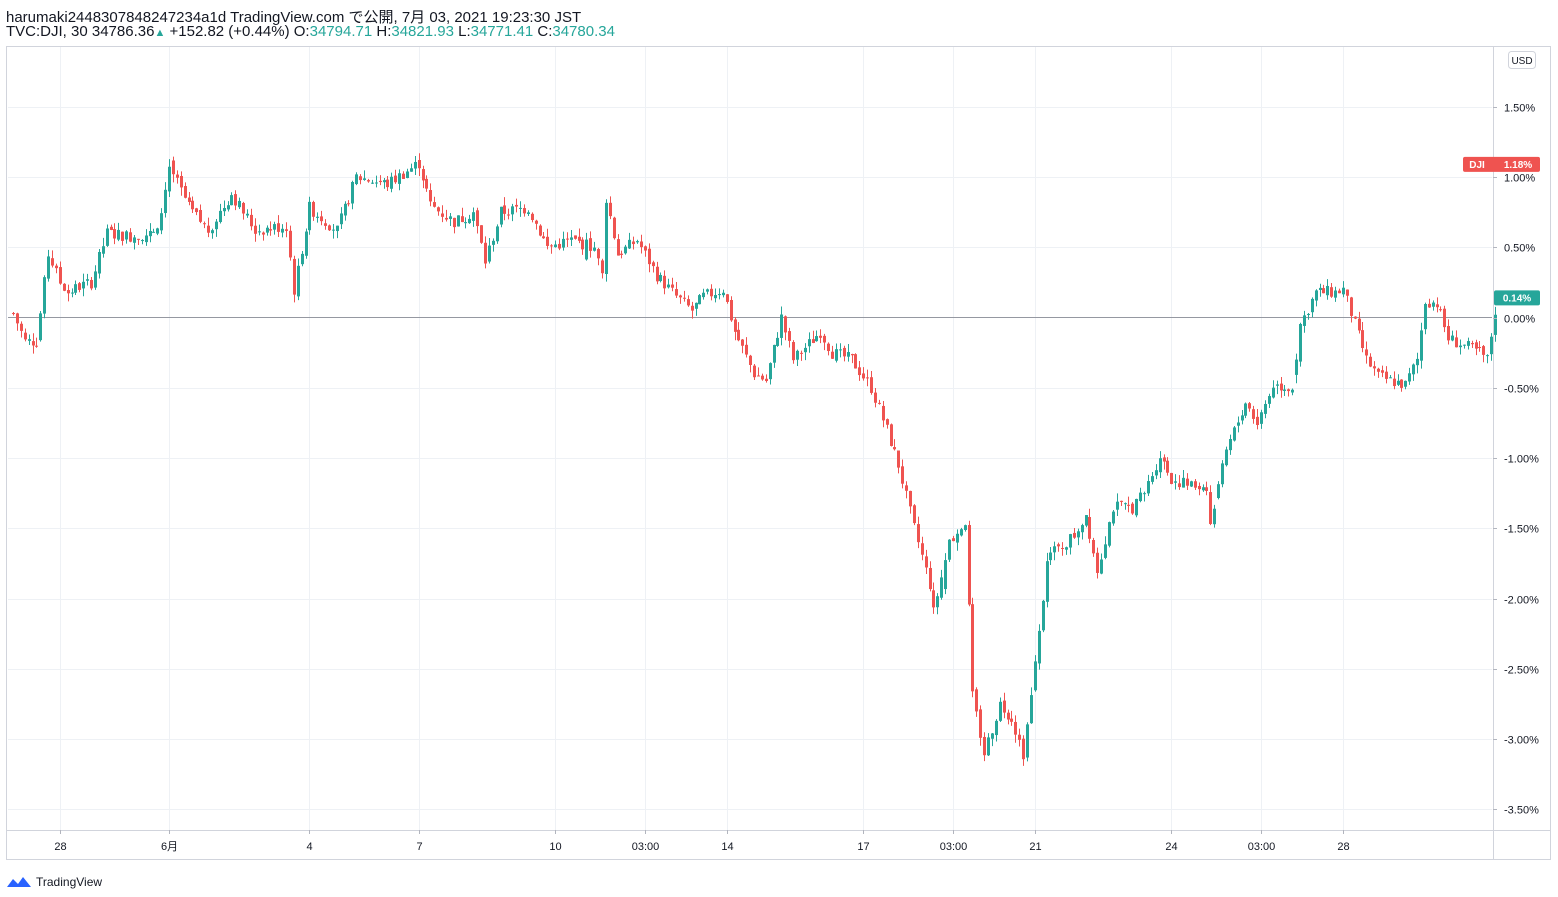 This screenshot has height=897, width=1558. I want to click on currency-button: USD, so click(1522, 60).